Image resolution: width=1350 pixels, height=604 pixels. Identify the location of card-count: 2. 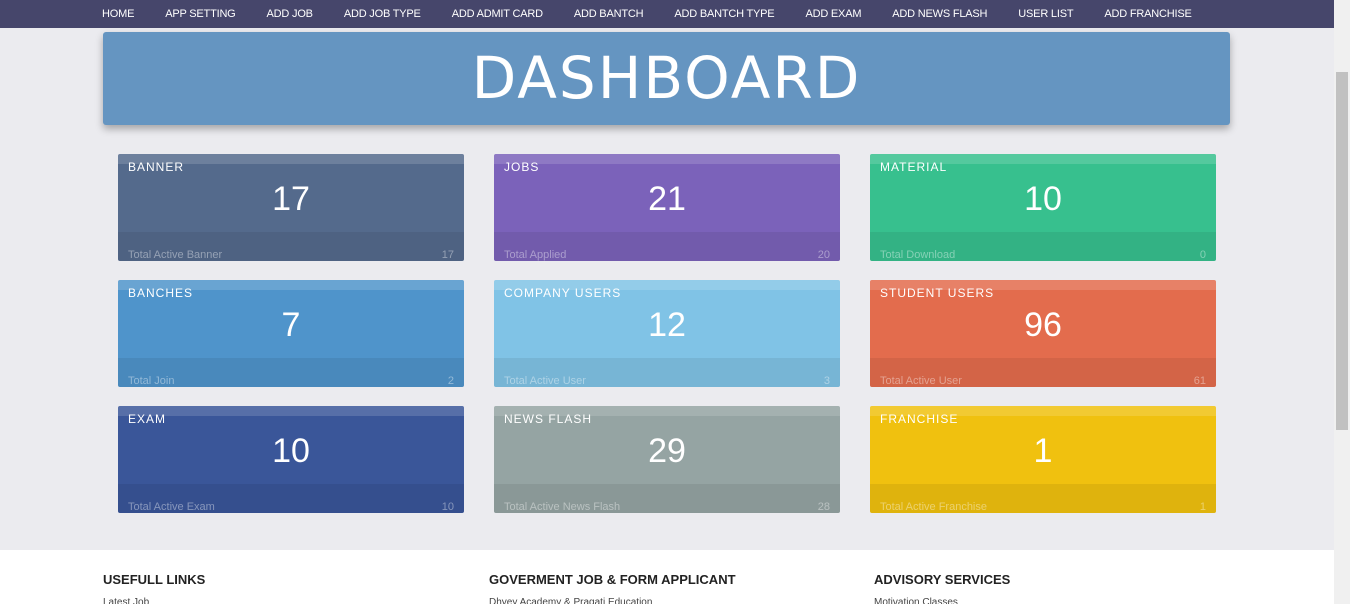
(450, 381).